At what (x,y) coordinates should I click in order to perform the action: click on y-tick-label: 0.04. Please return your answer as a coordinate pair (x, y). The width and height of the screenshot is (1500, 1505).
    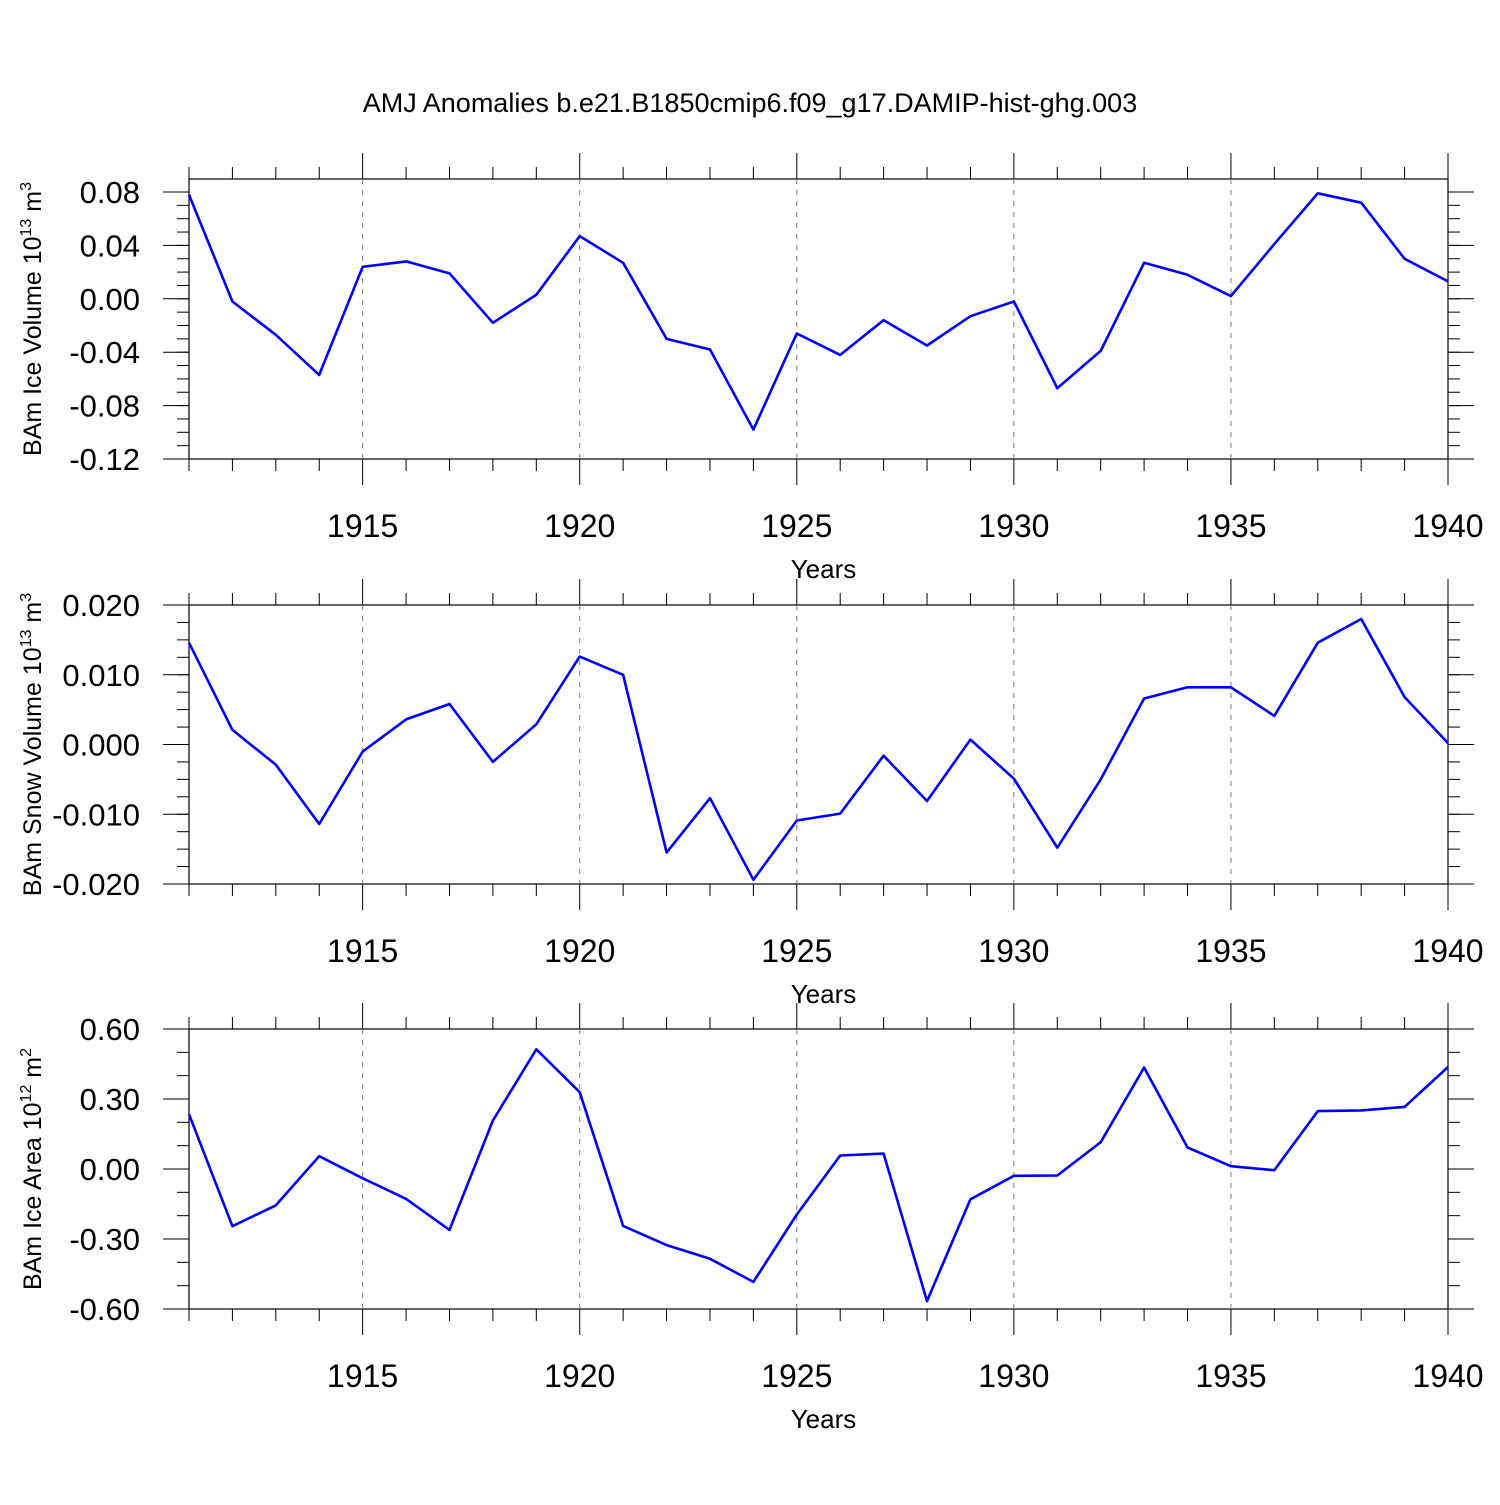
    Looking at the image, I should click on (110, 245).